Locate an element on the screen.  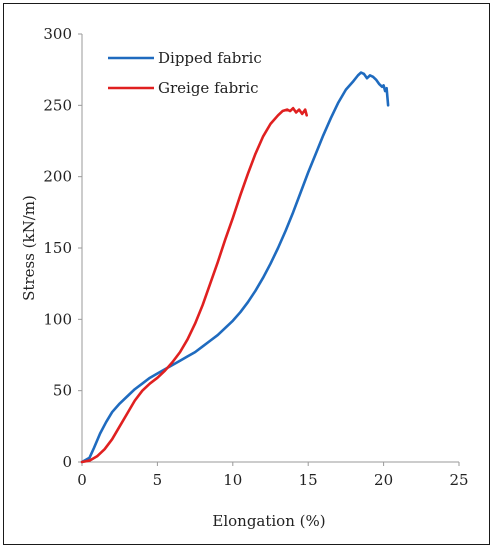
y-tick-label: 300 is located at coordinates (57, 34).